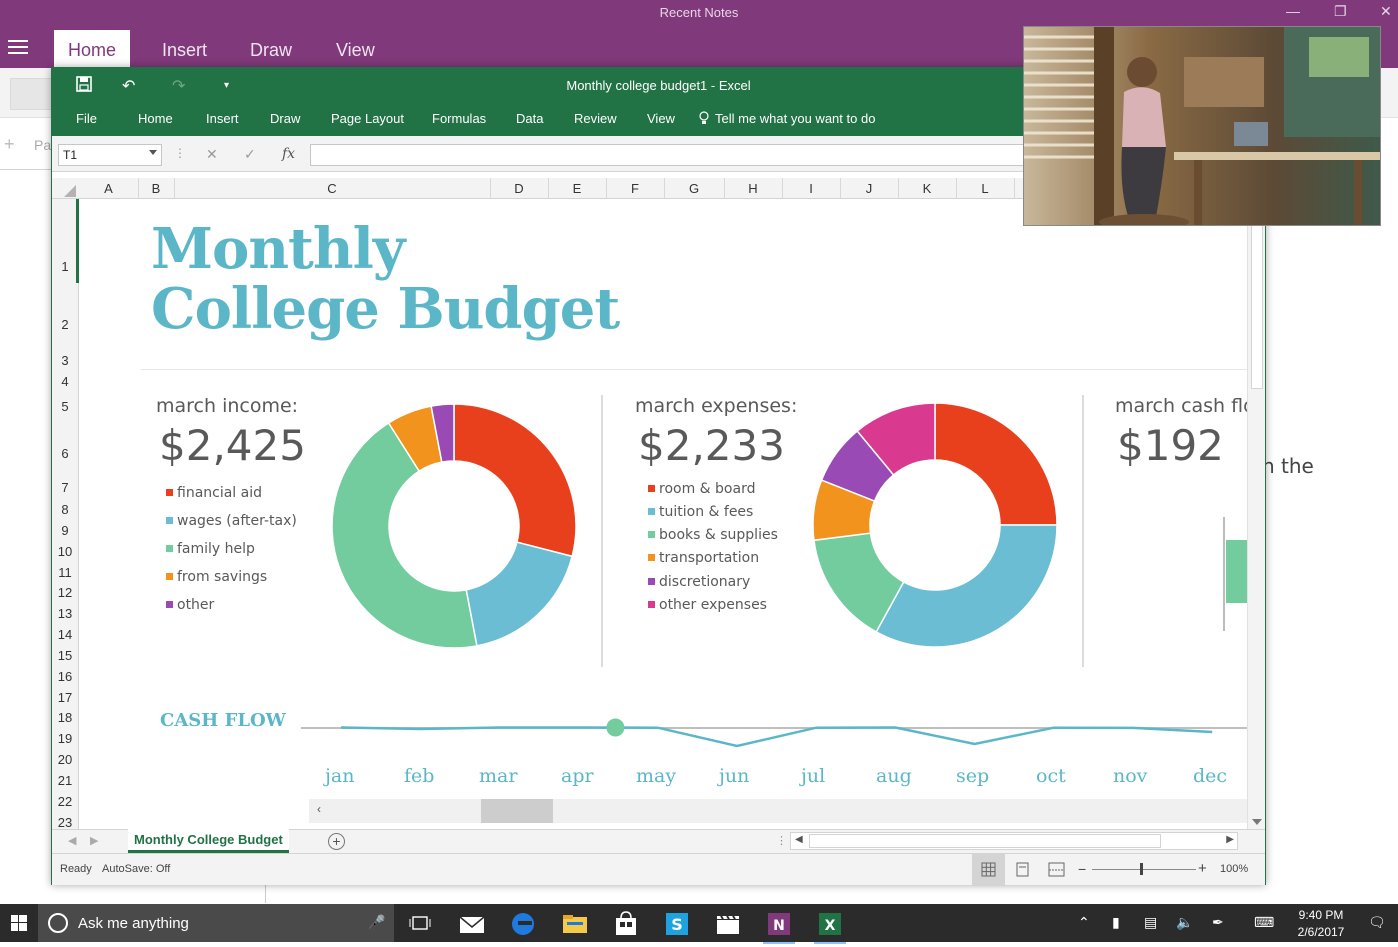 The image size is (1398, 947). What do you see at coordinates (180, 153) in the screenshot?
I see `more-options-icon: ⋮` at bounding box center [180, 153].